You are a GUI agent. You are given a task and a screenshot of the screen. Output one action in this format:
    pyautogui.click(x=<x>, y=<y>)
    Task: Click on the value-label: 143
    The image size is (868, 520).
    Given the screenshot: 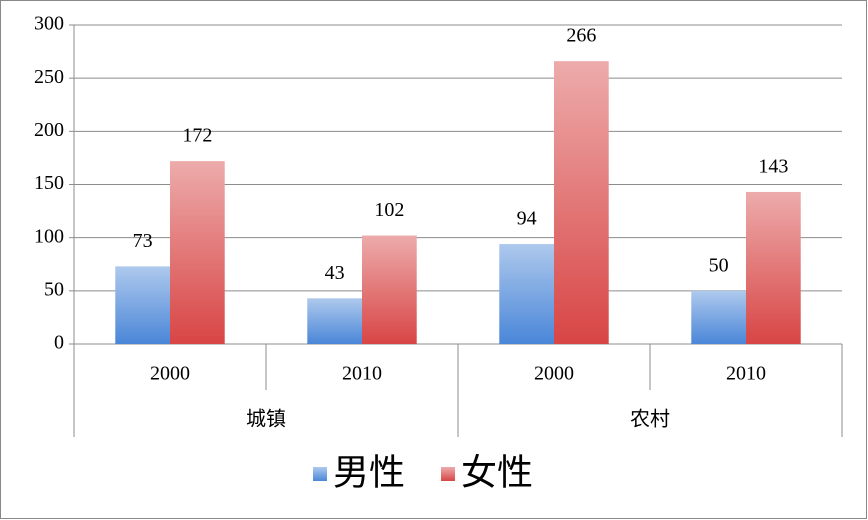 What is the action you would take?
    pyautogui.click(x=773, y=167)
    